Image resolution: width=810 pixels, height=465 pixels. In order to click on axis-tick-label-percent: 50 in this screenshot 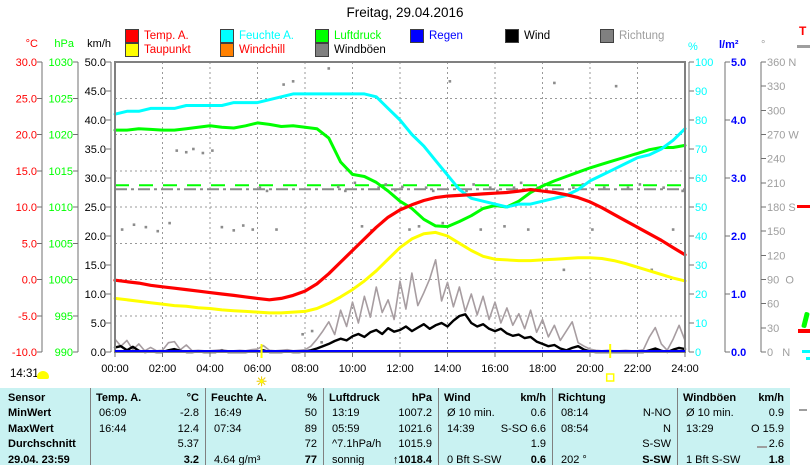, I will do `click(701, 208)`.